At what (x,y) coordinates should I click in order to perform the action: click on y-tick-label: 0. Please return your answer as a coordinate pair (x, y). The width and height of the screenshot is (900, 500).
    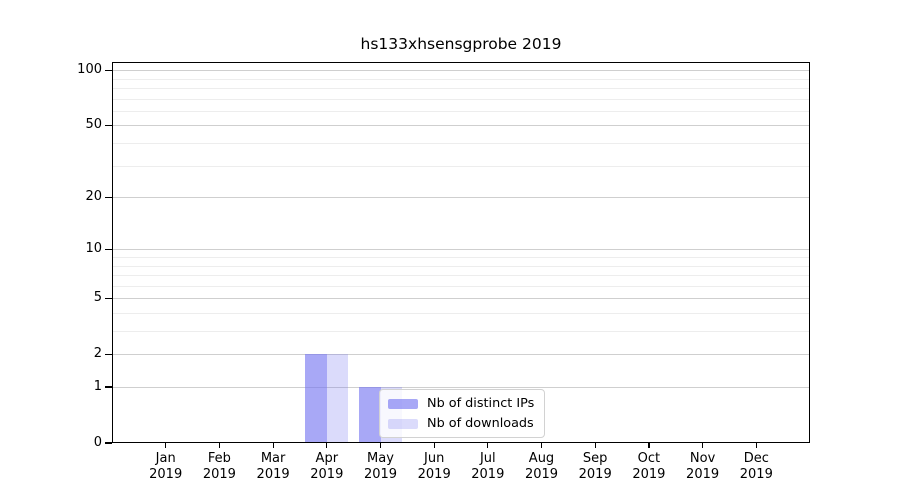
    Looking at the image, I should click on (97, 442).